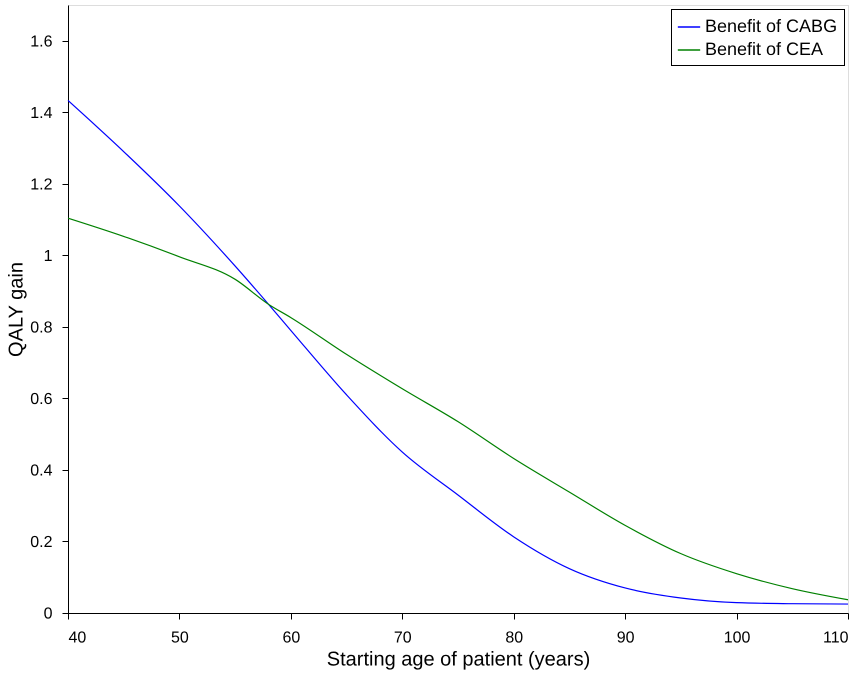 The height and width of the screenshot is (675, 865). Describe the element at coordinates (458, 659) in the screenshot. I see `x-axis-title: Starting age of patient (years)` at that location.